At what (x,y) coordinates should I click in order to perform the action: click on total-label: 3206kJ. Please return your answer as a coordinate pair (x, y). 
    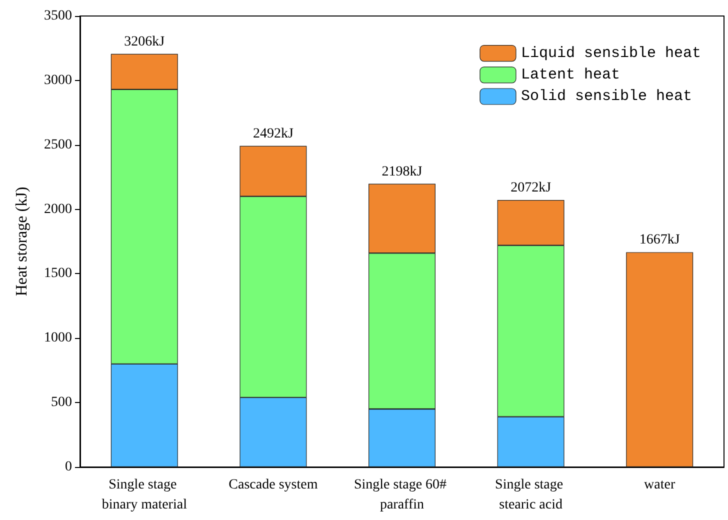
    Looking at the image, I should click on (145, 42).